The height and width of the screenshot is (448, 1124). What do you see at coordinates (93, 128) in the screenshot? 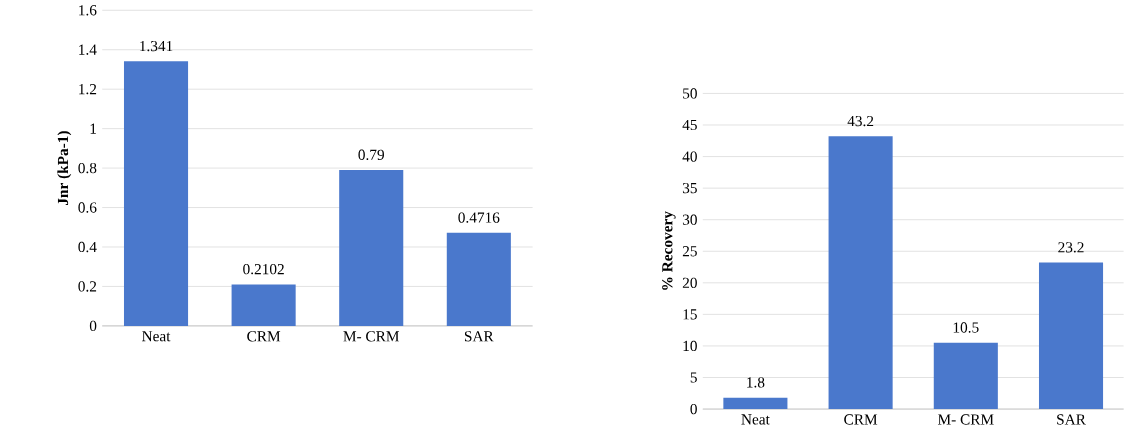
I see `y-tick-label: 1` at bounding box center [93, 128].